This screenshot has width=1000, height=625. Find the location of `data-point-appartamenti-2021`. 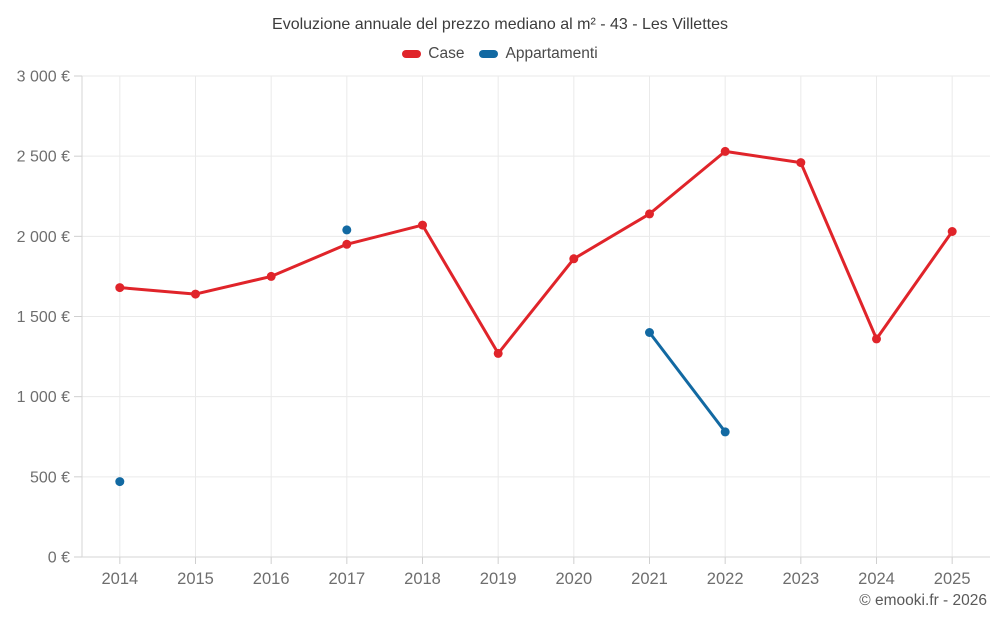

data-point-appartamenti-2021 is located at coordinates (649, 332).